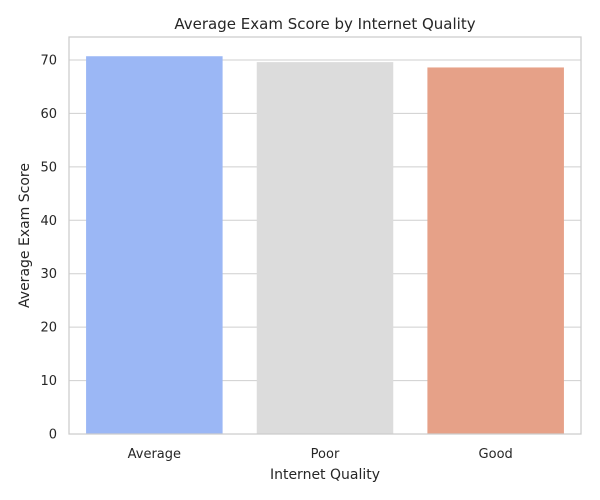  Describe the element at coordinates (48, 114) in the screenshot. I see `y-tick-label: 60` at that location.